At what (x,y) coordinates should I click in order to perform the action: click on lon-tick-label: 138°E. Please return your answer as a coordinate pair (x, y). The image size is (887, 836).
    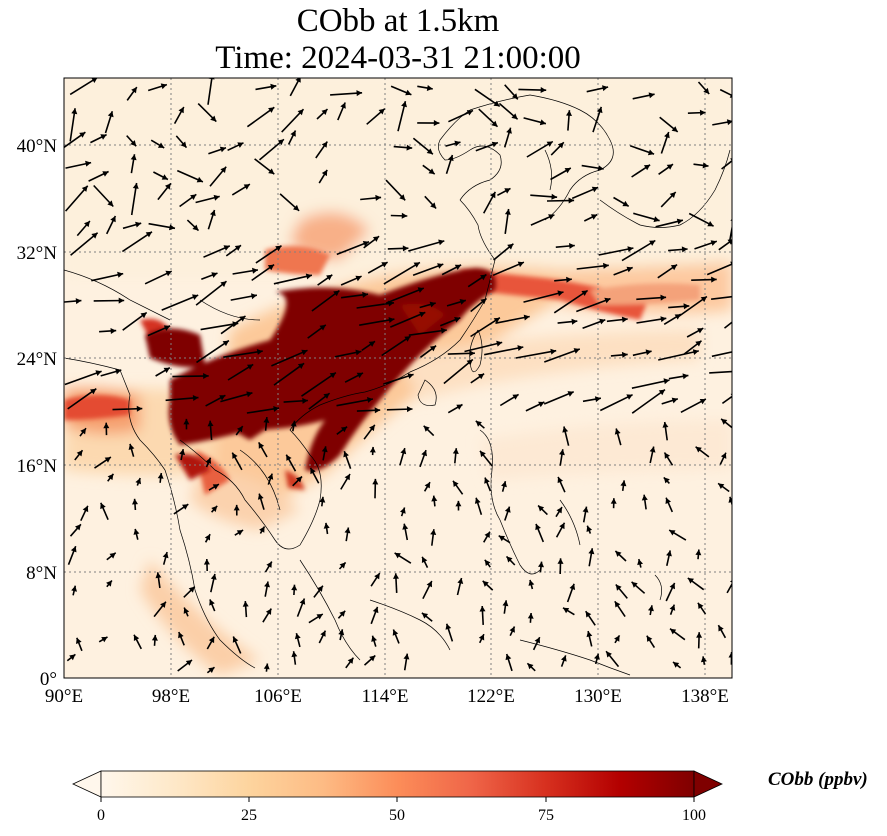
    Looking at the image, I should click on (705, 696).